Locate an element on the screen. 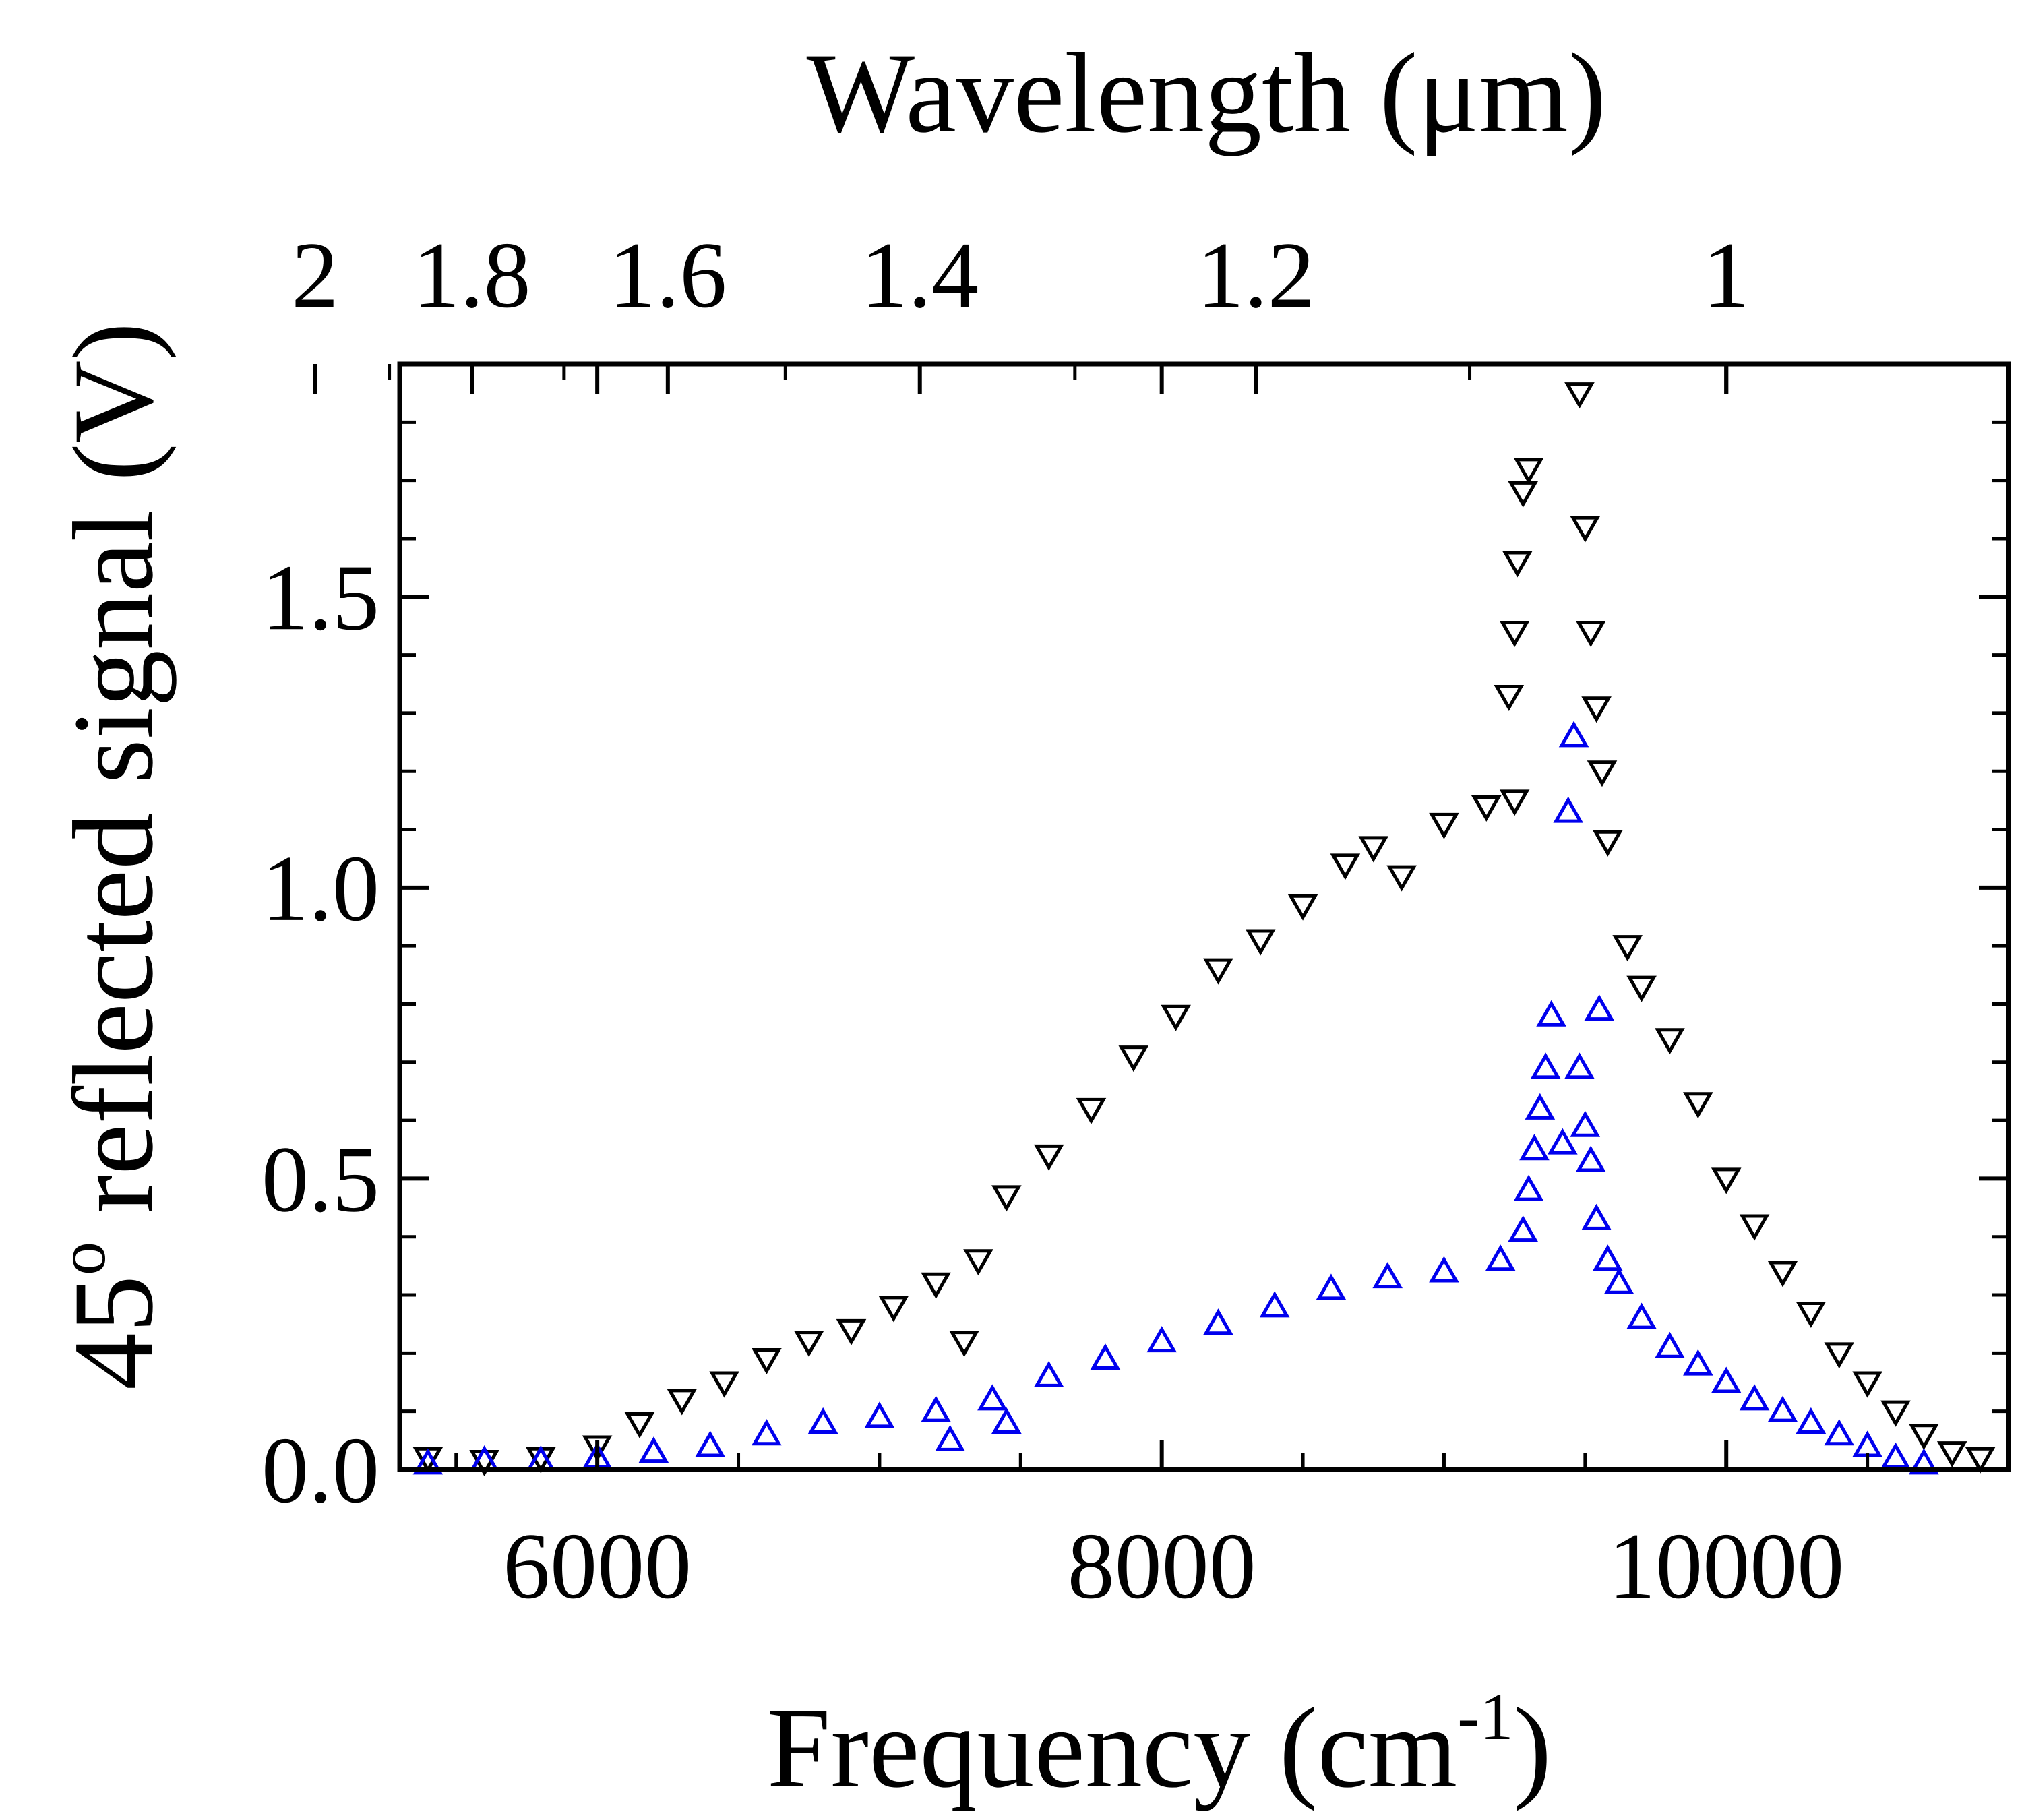 Image resolution: width=2022 pixels, height=1820 pixels. top-tick-label: 1.4 is located at coordinates (920, 275).